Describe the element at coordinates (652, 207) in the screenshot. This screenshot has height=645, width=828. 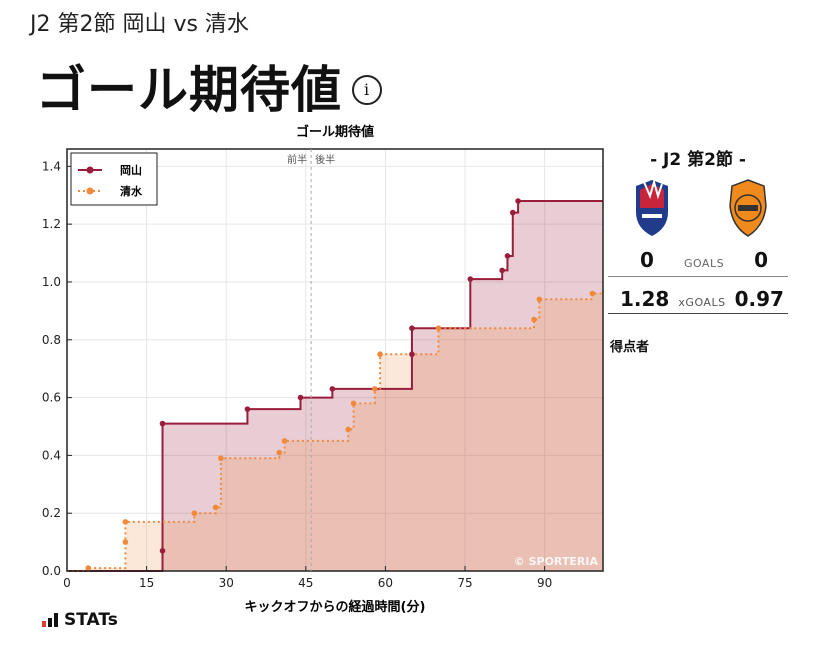
I see `okayama-crest` at that location.